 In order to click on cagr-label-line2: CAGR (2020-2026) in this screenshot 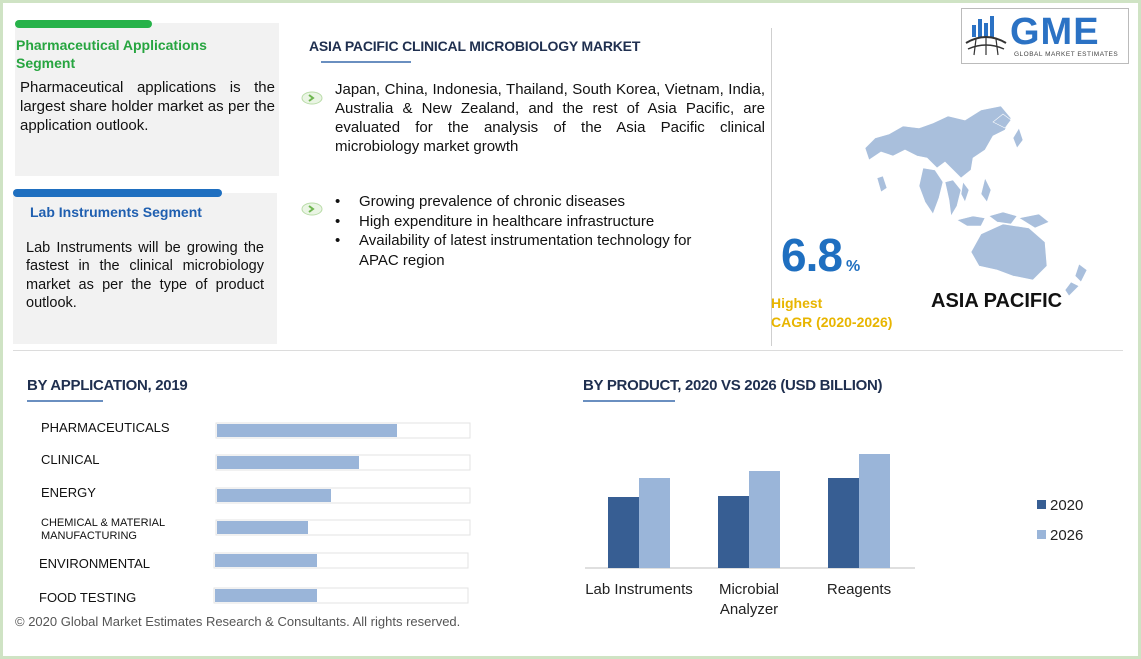, I will do `click(832, 322)`.